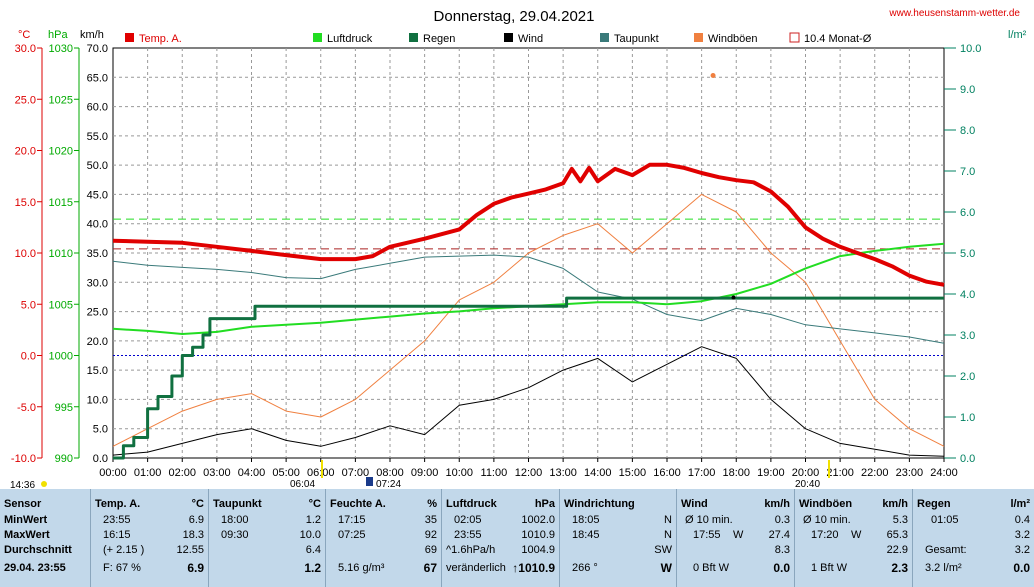  Describe the element at coordinates (313, 520) in the screenshot. I see `dew-min-value: 1.2` at that location.